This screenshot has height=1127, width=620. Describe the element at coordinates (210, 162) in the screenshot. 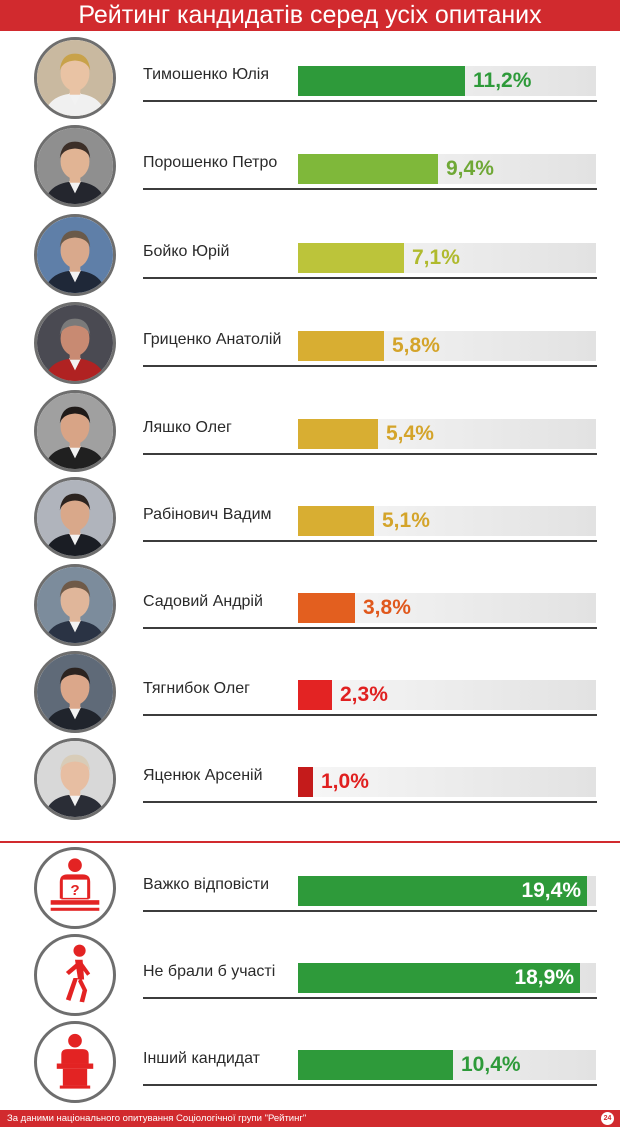

I see `category-label: Порошенко Петро` at that location.